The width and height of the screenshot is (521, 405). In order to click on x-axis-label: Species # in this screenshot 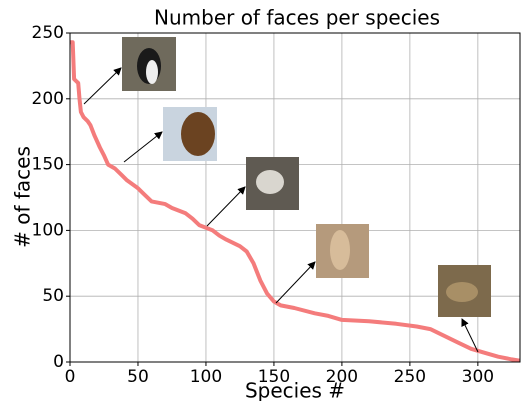, I will do `click(295, 390)`.